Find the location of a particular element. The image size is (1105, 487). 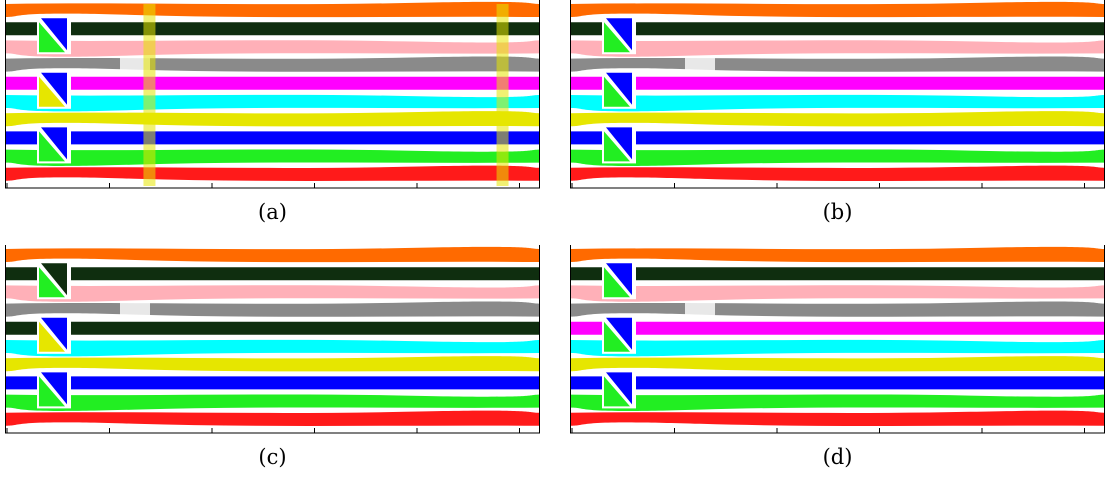

panel-caption: (d) is located at coordinates (837, 457).